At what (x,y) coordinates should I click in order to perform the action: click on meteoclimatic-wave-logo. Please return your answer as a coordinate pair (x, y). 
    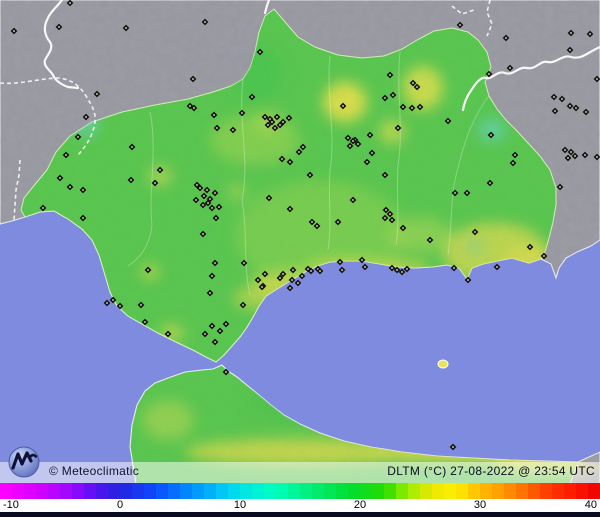
    Looking at the image, I should click on (24, 462).